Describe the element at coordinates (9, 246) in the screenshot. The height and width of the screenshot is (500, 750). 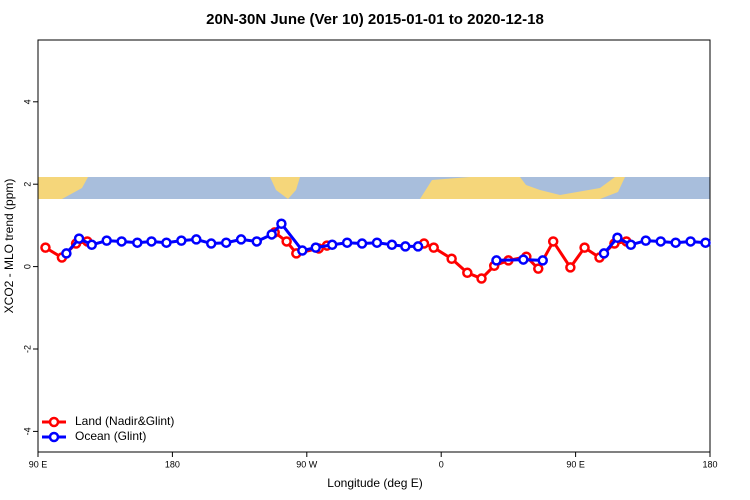
I see `y-axis-label: XCO2 - MLO trend (ppm)` at that location.